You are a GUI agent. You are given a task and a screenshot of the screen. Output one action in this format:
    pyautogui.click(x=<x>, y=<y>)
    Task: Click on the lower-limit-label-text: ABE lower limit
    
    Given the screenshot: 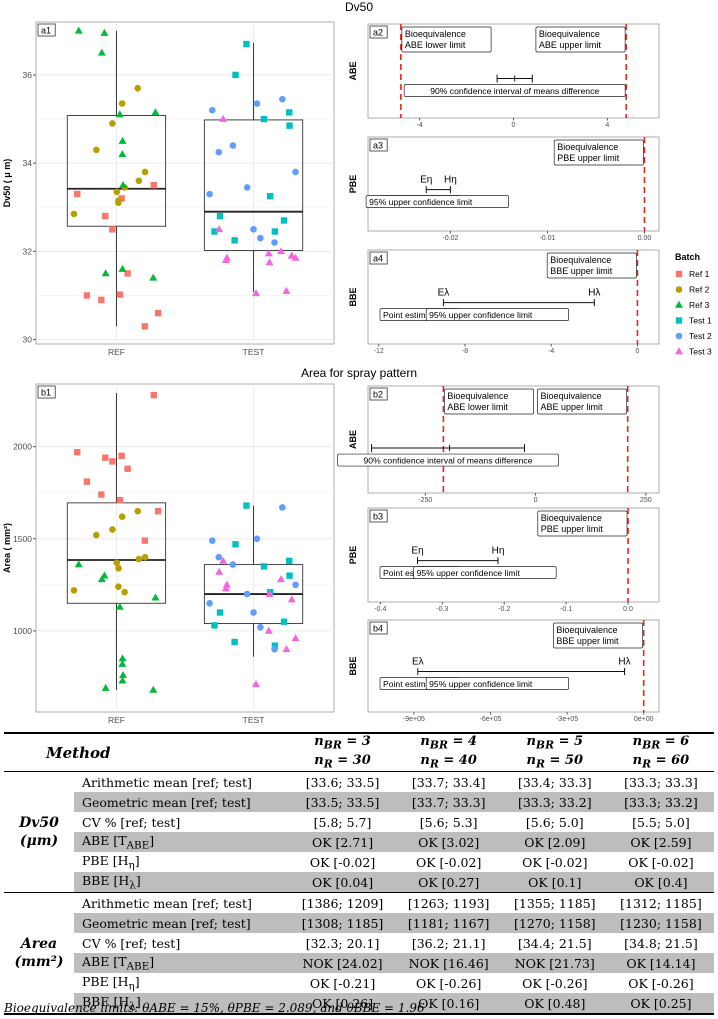 What is the action you would take?
    pyautogui.click(x=435, y=45)
    